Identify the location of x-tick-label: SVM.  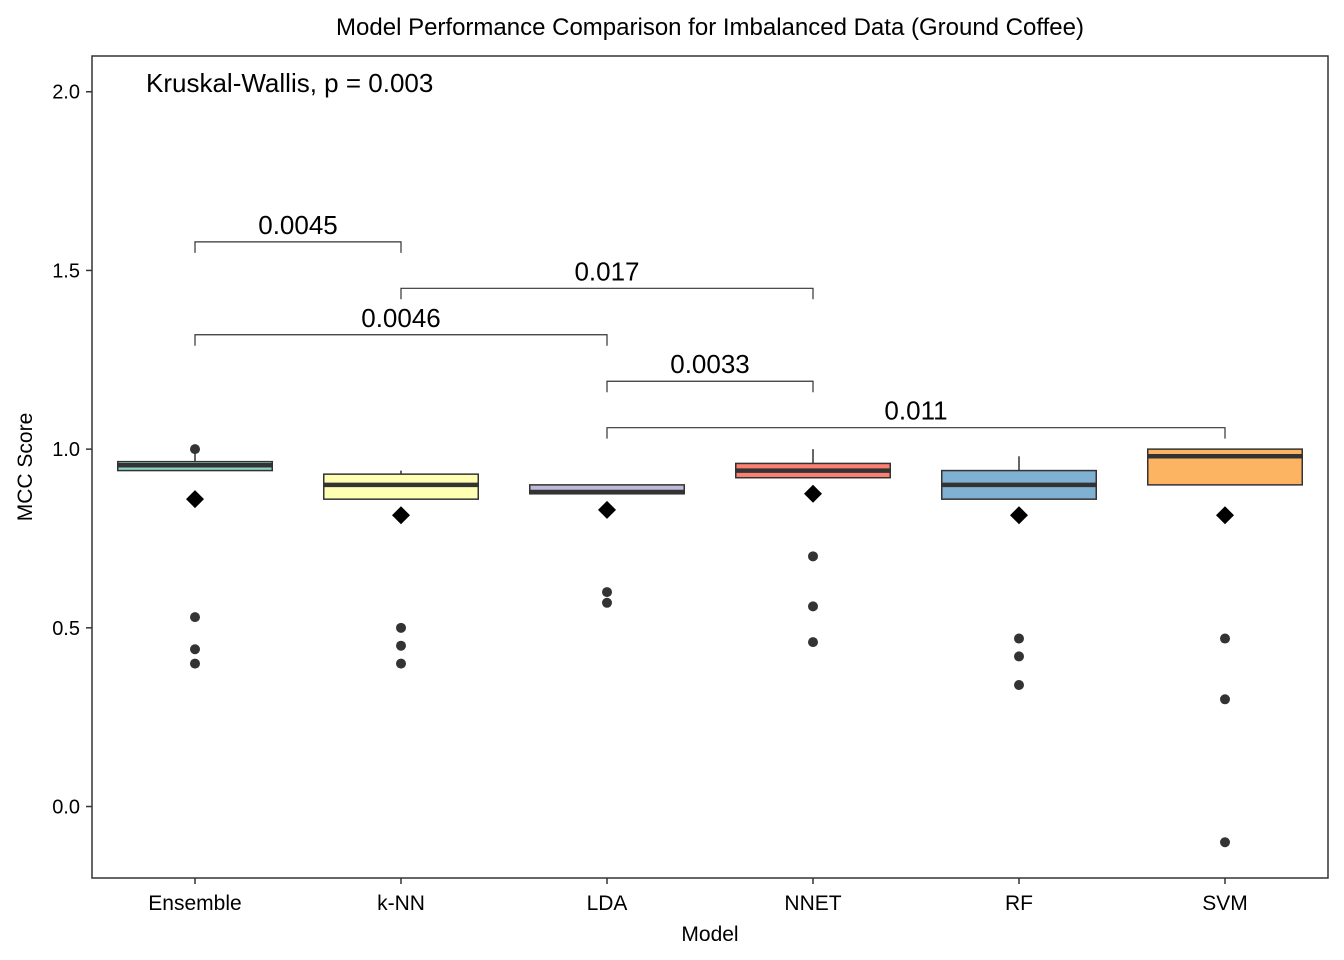
(1225, 903).